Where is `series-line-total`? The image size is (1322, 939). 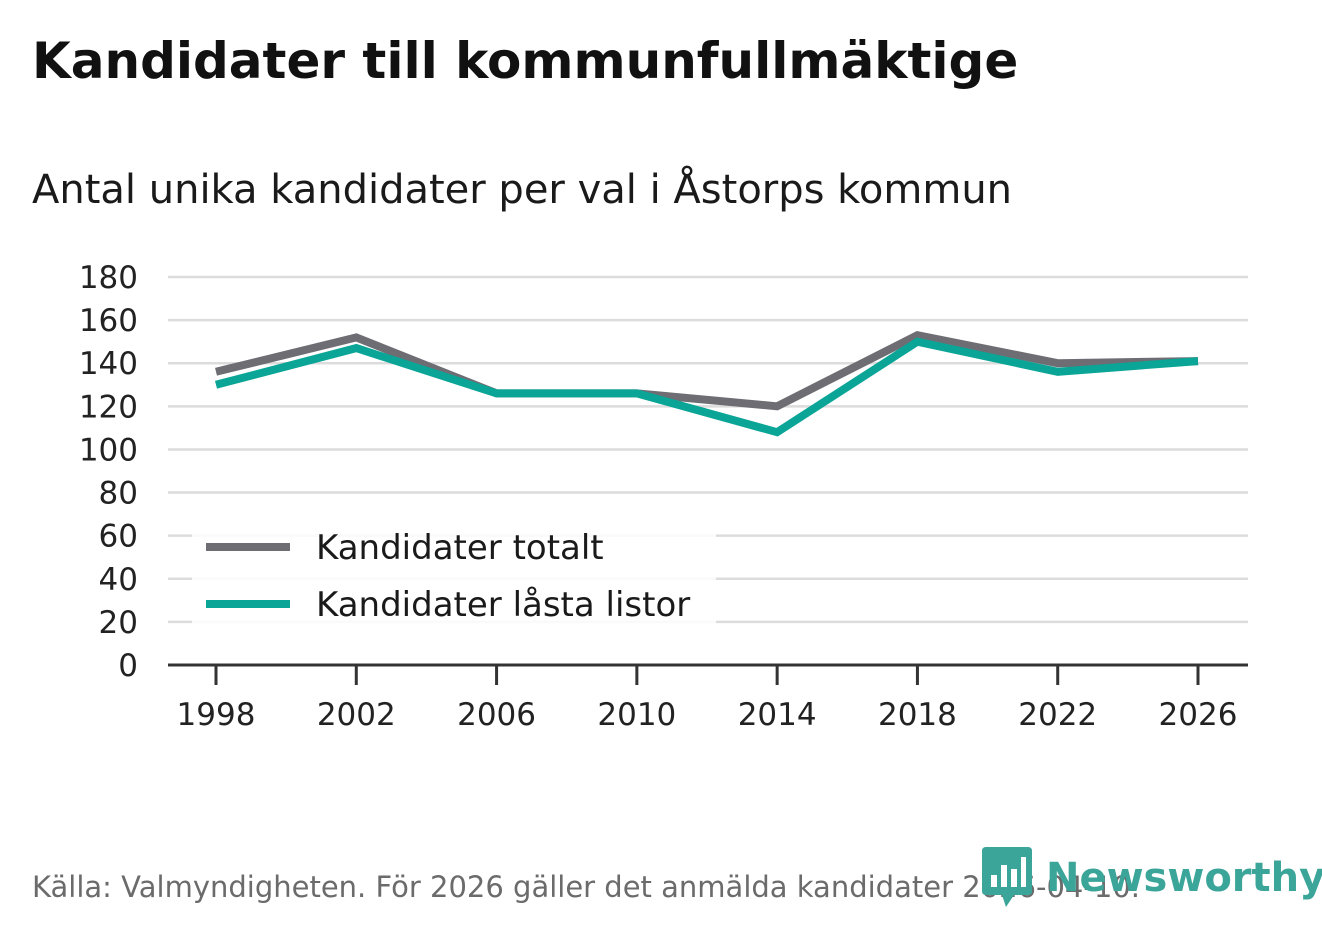
series-line-total is located at coordinates (707, 371).